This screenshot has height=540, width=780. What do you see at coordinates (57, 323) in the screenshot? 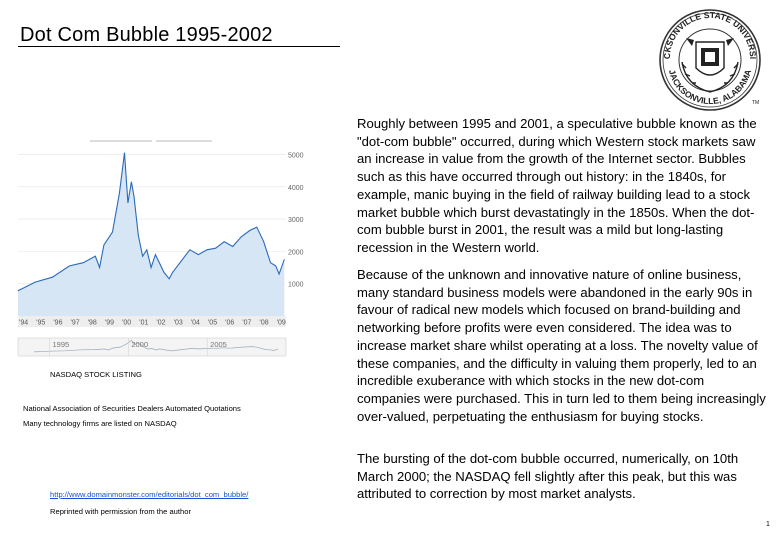
I see `x-tick-label: '96` at bounding box center [57, 323].